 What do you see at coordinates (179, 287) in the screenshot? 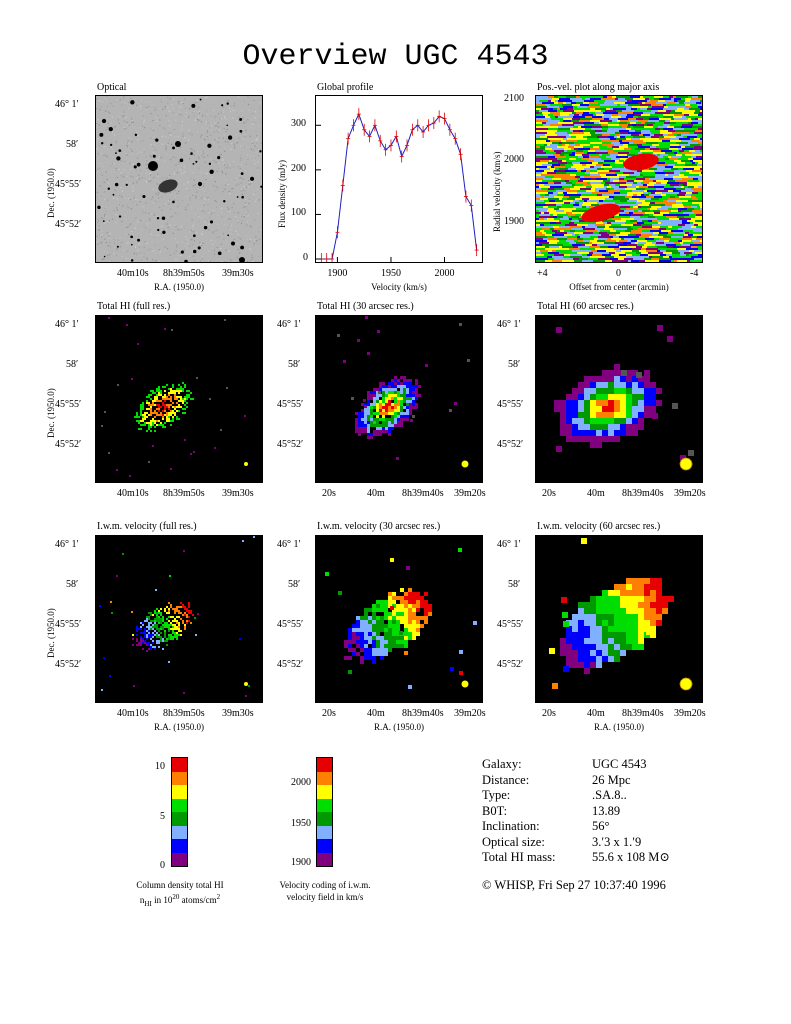
I see `ra-axis-label-row1: R.A. (1950.0)` at bounding box center [179, 287].